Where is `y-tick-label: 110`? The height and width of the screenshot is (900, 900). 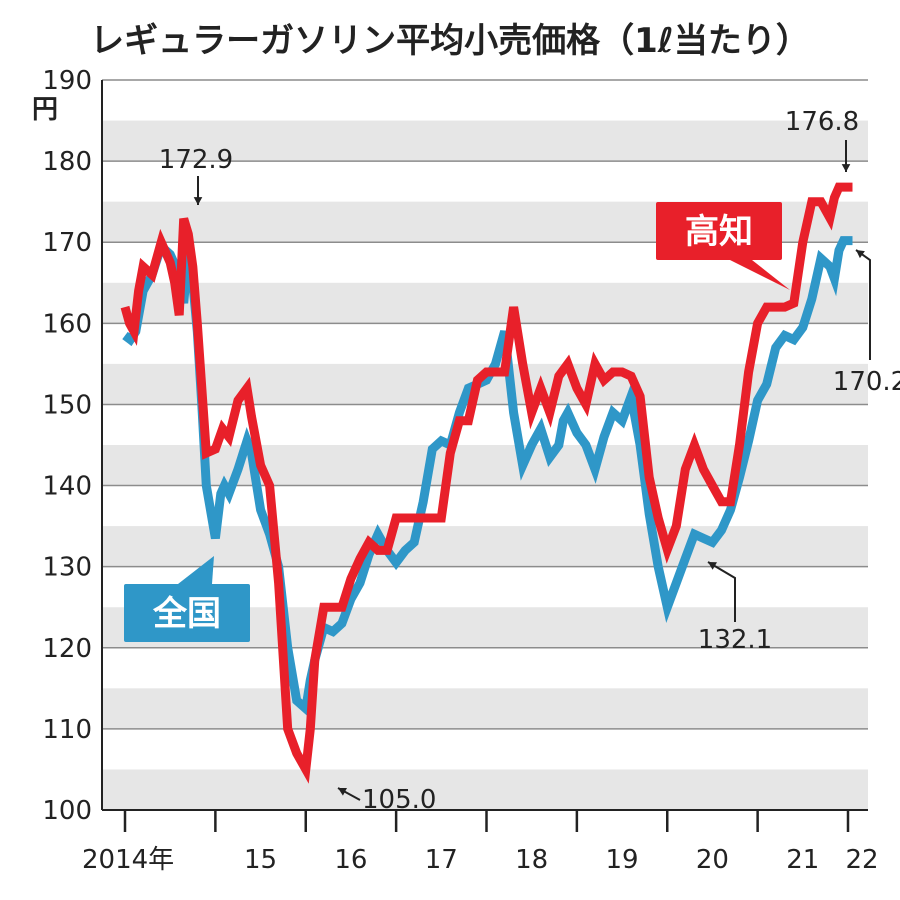 y-tick-label: 110 is located at coordinates (67, 730).